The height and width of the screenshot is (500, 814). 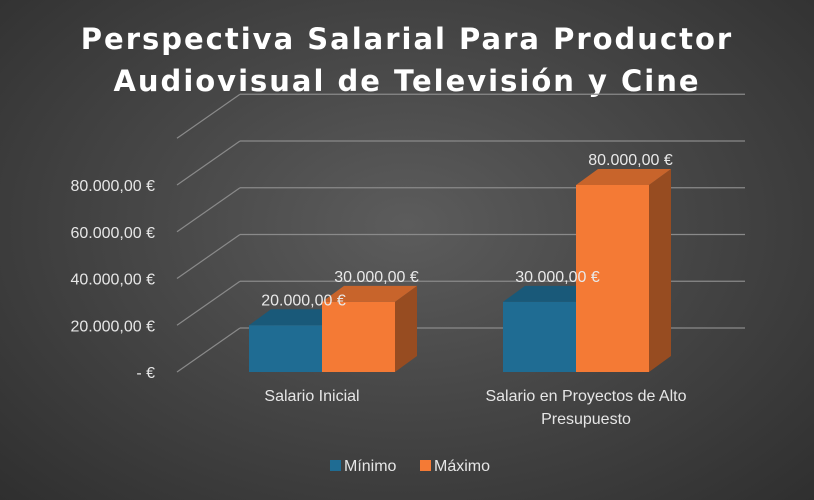 What do you see at coordinates (370, 466) in the screenshot?
I see `legend-label: Mínimo` at bounding box center [370, 466].